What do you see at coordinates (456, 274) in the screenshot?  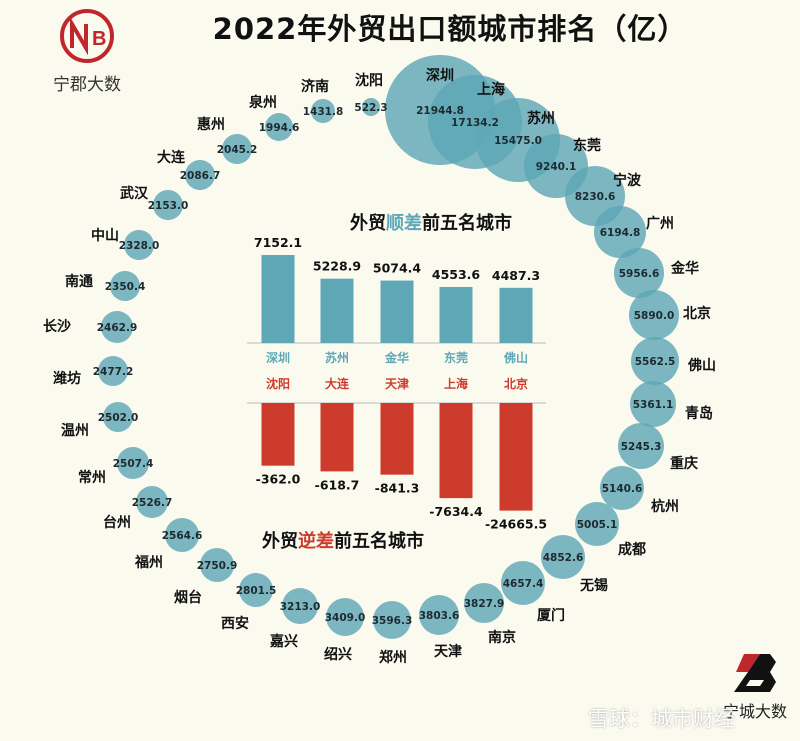 I see `surplus-value: 4553.6` at bounding box center [456, 274].